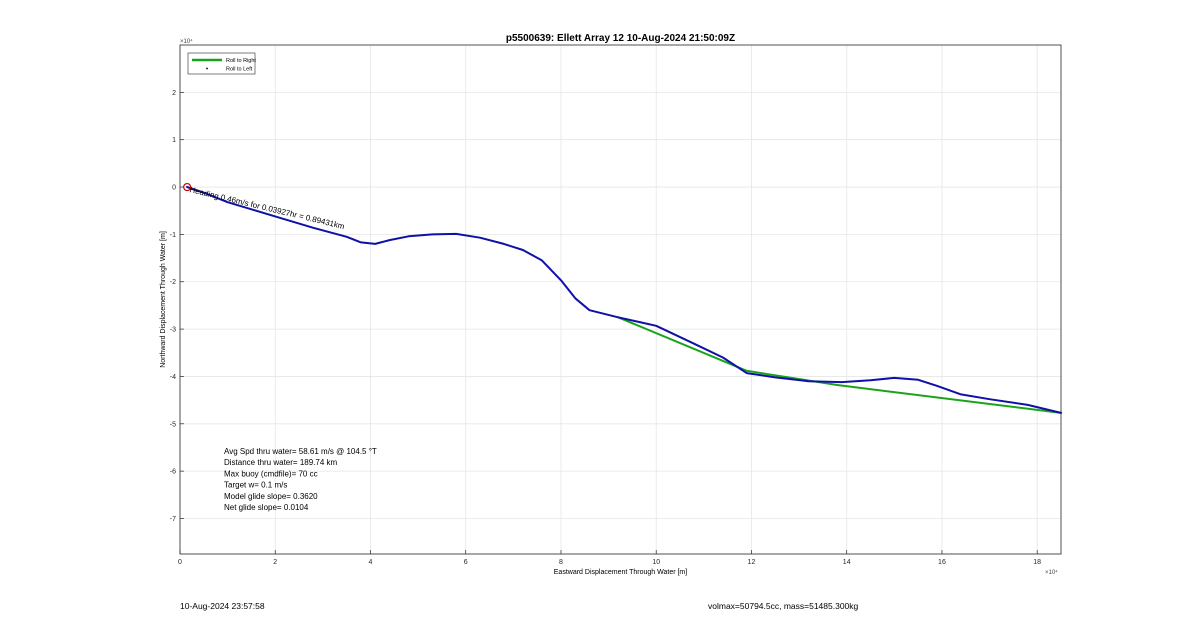 Image resolution: width=1200 pixels, height=622 pixels. I want to click on stat-model-glide-slope: Model glide slope= 0.3620, so click(271, 496).